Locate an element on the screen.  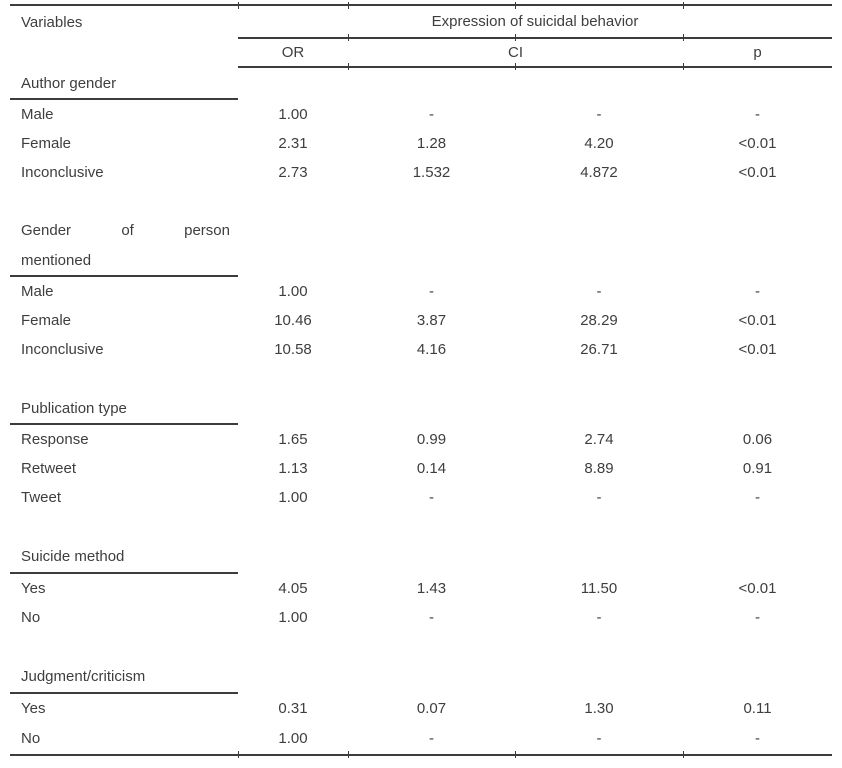
ci-upper-value: 8.89 is located at coordinates (599, 468).